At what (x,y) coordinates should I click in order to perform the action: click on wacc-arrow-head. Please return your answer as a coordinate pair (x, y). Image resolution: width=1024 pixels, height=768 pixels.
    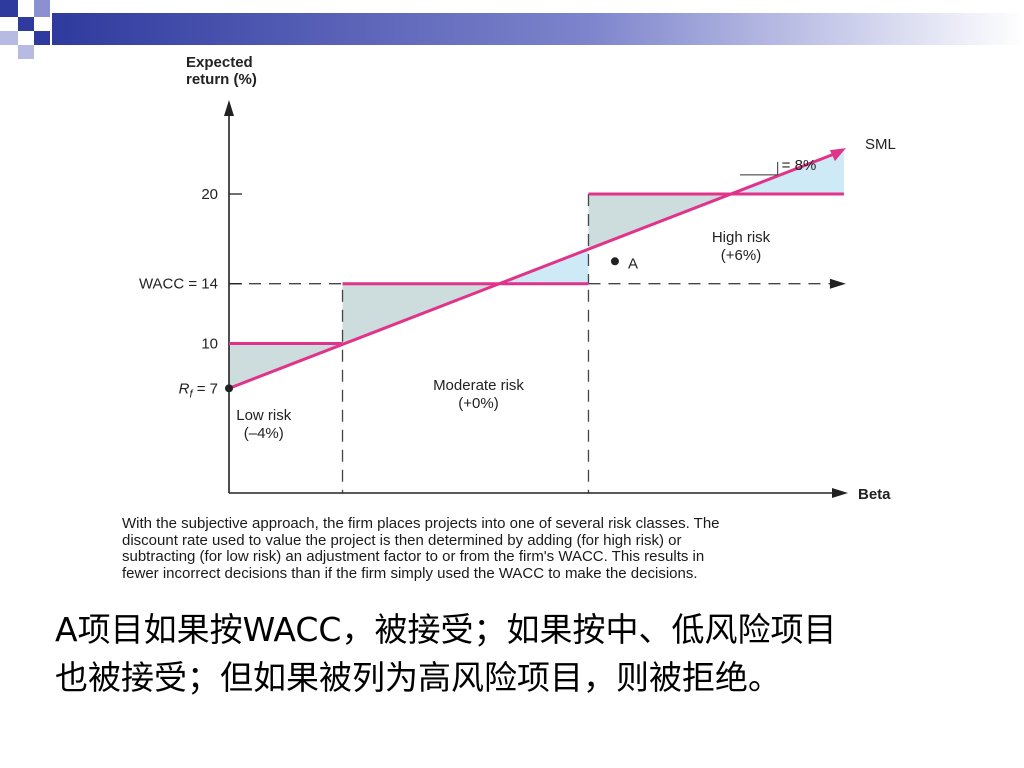
    Looking at the image, I should click on (837, 283).